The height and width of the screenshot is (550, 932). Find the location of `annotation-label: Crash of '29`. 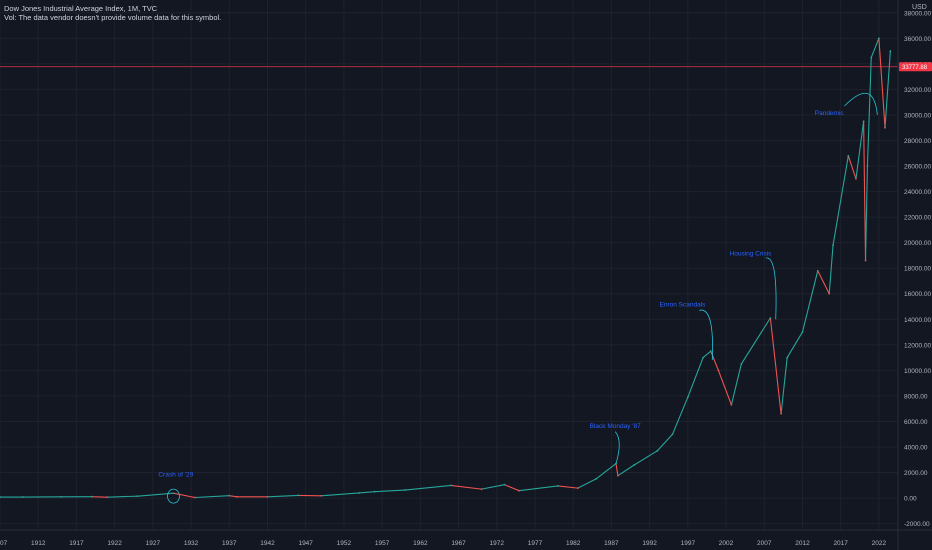

annotation-label: Crash of '29 is located at coordinates (175, 474).